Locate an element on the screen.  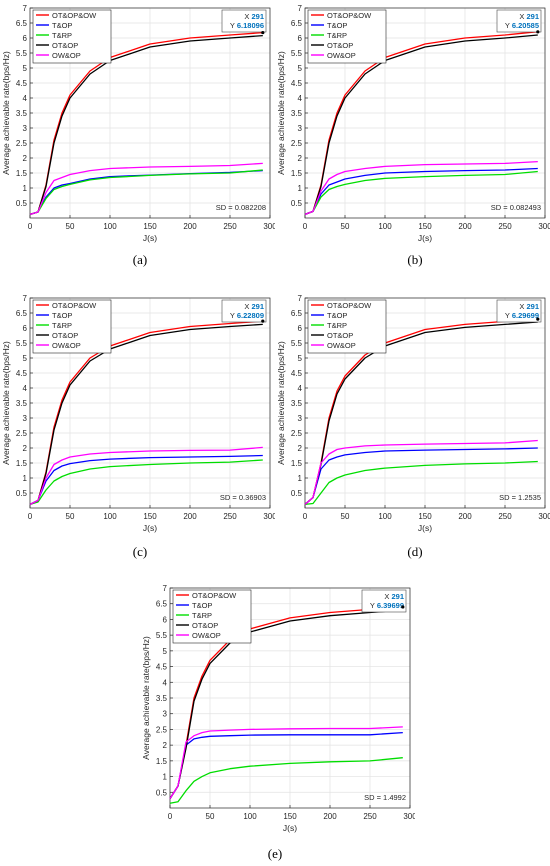
panel-label-e: (e) is located at coordinates (275, 853).